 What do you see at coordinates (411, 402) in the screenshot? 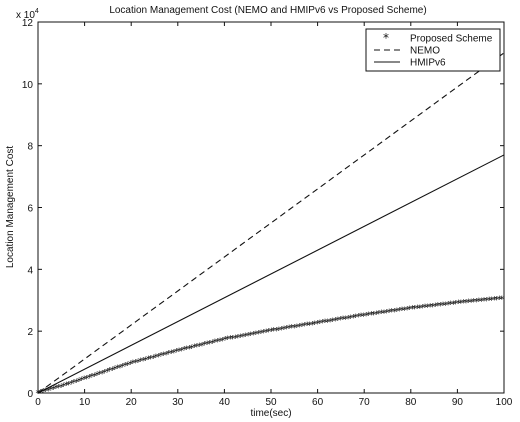
I see `x-tick-label: 80` at bounding box center [411, 402].